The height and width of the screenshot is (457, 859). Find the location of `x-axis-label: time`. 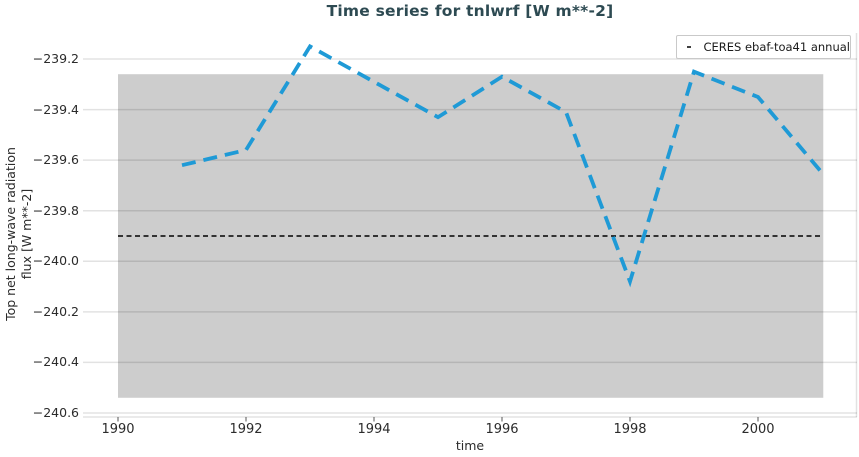

x-axis-label: time is located at coordinates (470, 445).